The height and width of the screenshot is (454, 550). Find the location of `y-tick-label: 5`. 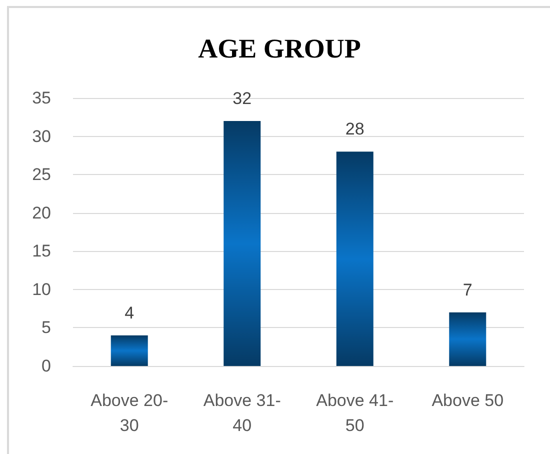

y-tick-label: 5 is located at coordinates (46, 328).